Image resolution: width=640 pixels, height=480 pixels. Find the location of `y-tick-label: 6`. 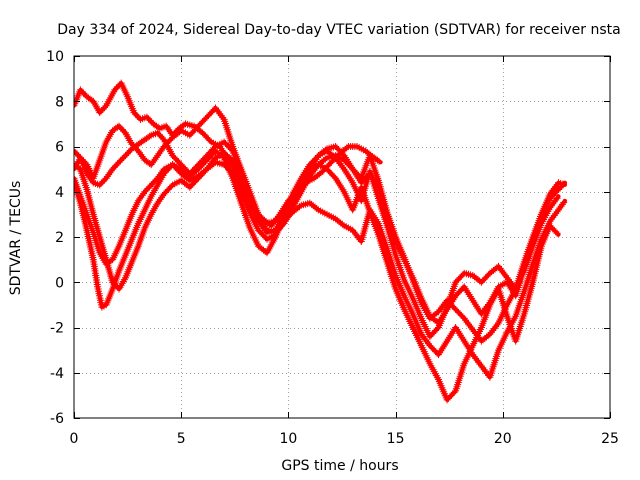

y-tick-label: 6 is located at coordinates (59, 148).